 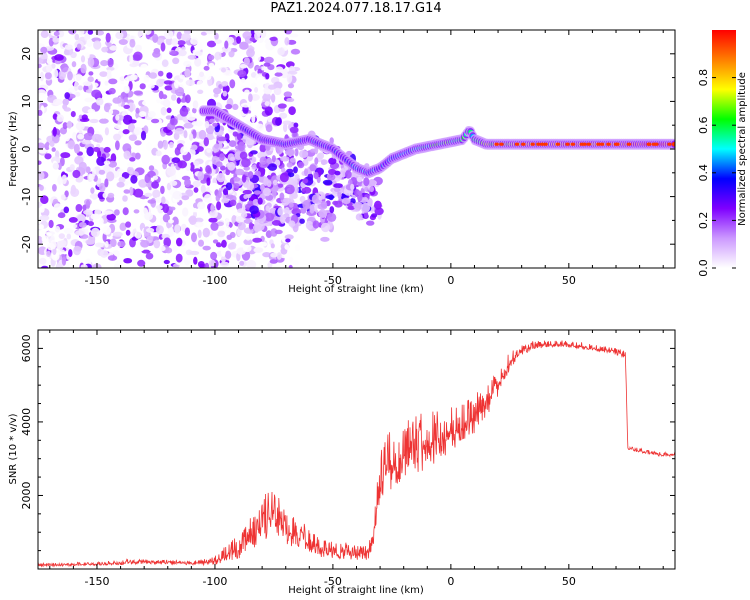 I want to click on chart-title: PAZ1.2024.077.18.17.G14, so click(x=356, y=8).